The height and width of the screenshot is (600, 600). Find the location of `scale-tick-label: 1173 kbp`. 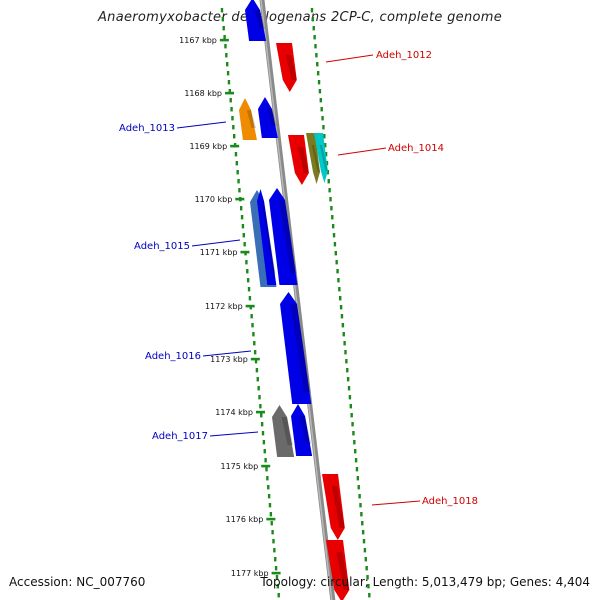

scale-tick-label: 1173 kbp is located at coordinates (229, 359).